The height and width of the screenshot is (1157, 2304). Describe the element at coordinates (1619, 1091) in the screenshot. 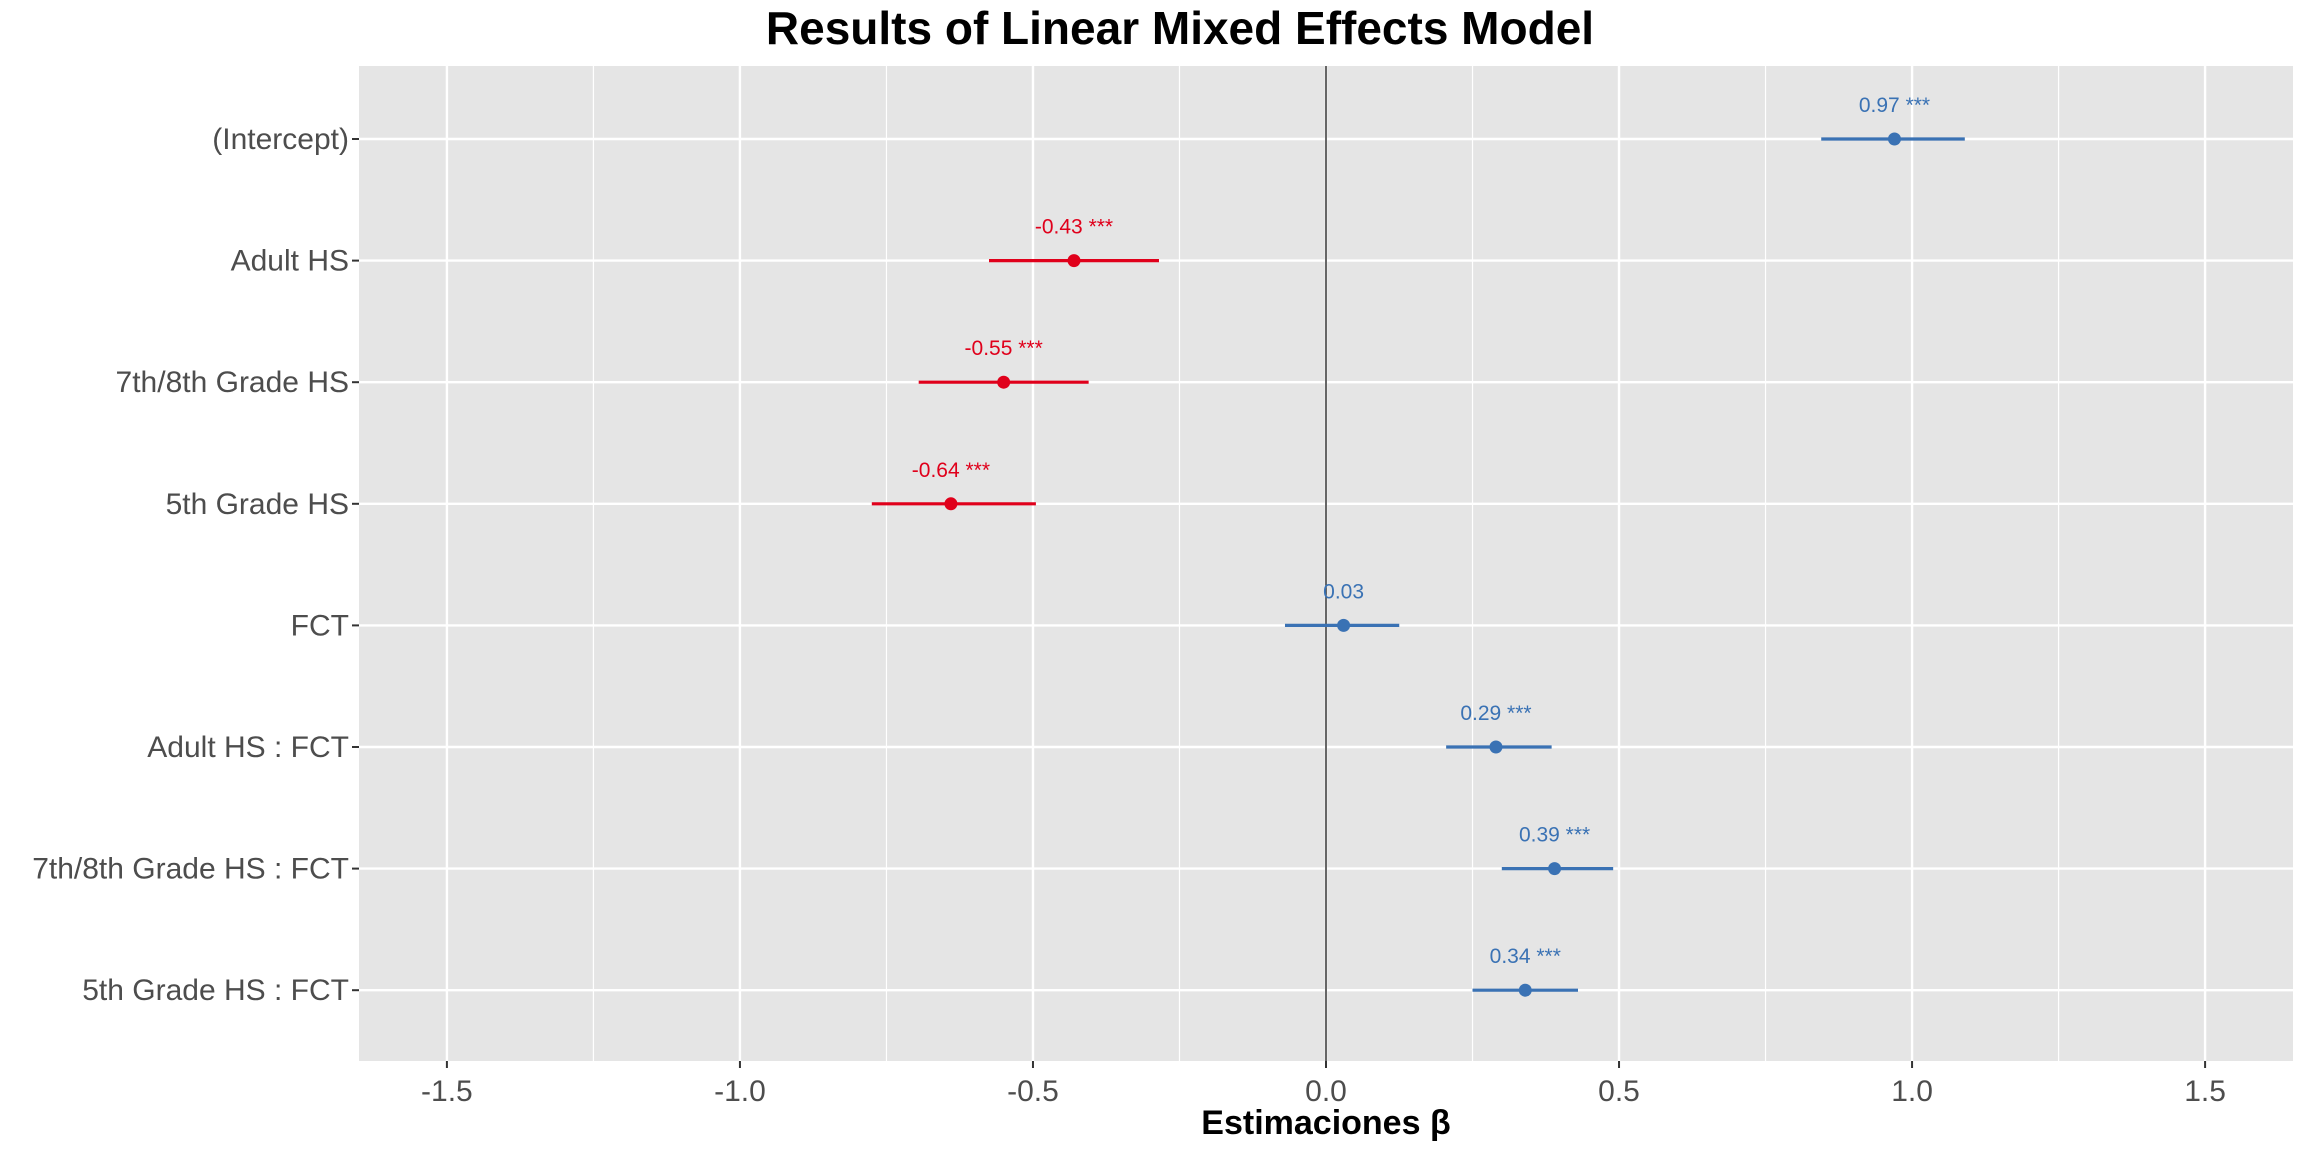

I see `x-tick-label: 0.5` at that location.